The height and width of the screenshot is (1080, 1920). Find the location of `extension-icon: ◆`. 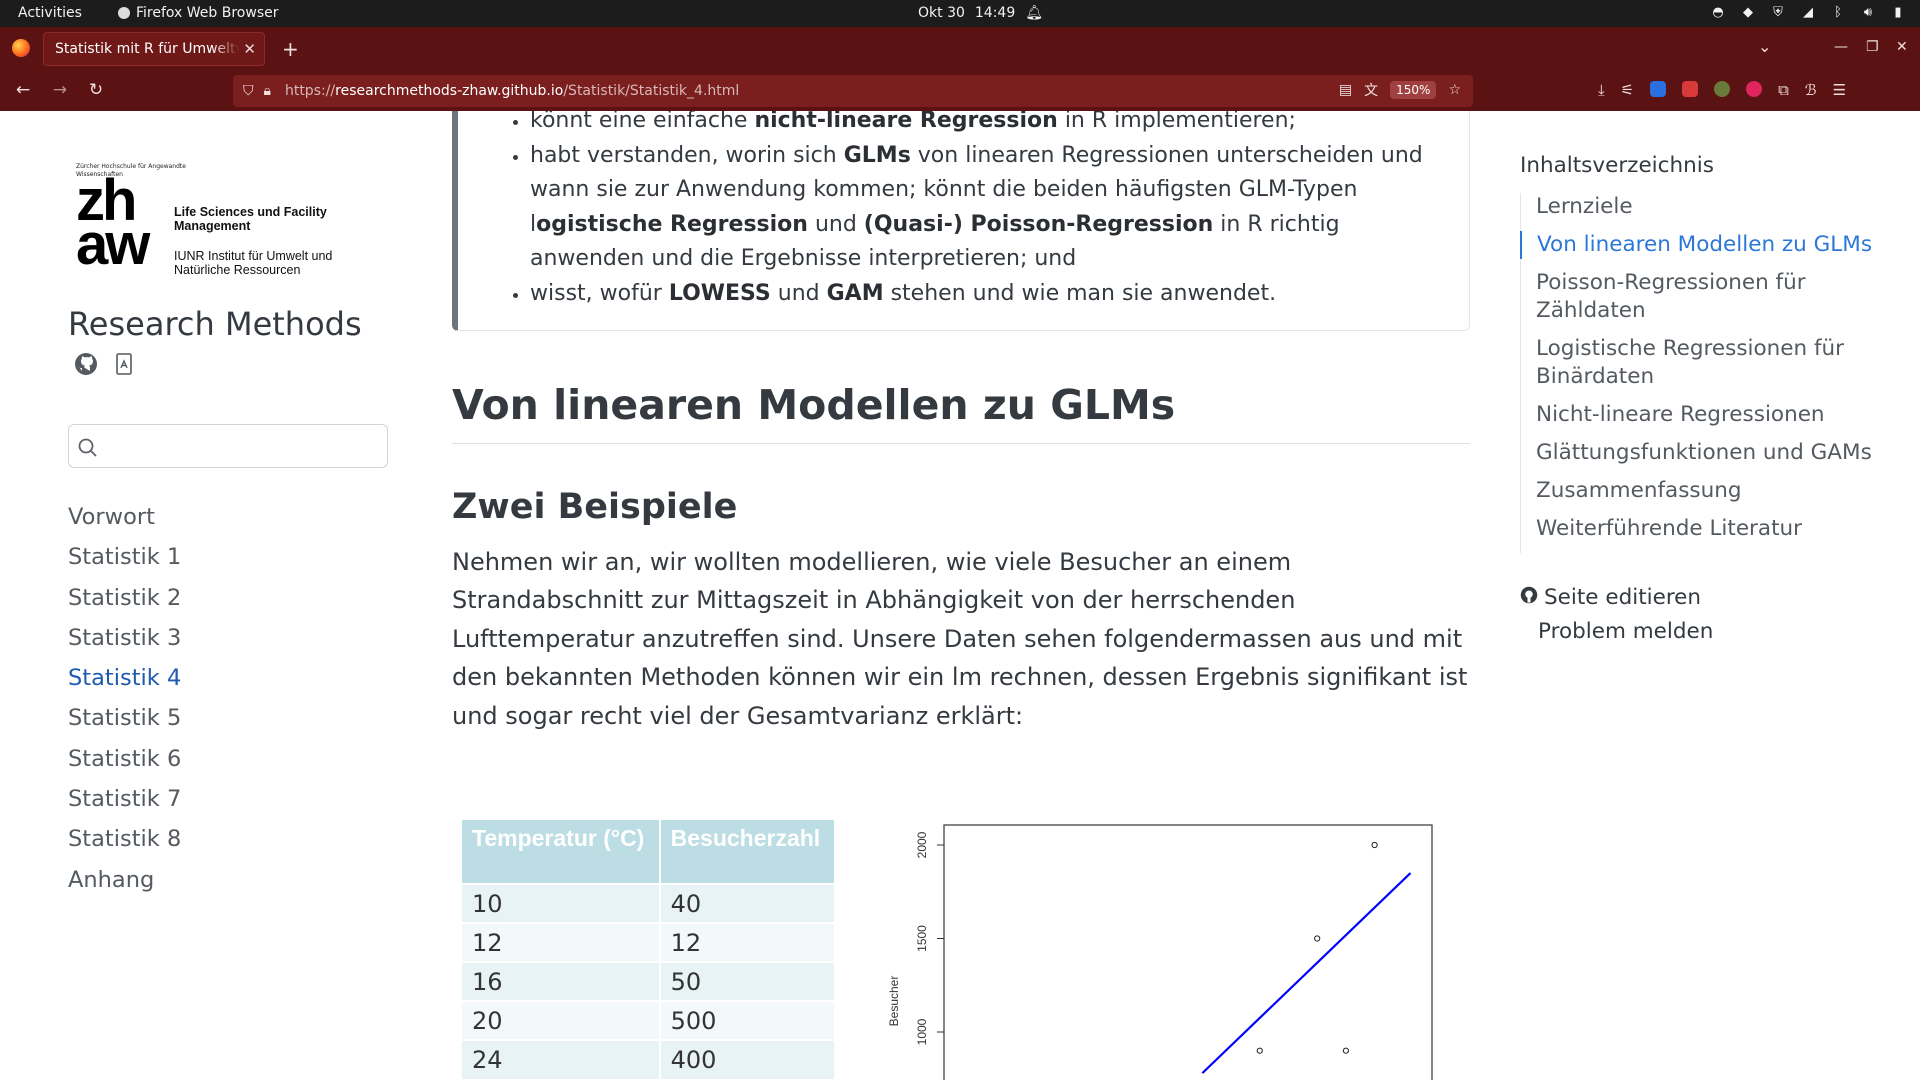

extension-icon: ◆ is located at coordinates (1748, 12).